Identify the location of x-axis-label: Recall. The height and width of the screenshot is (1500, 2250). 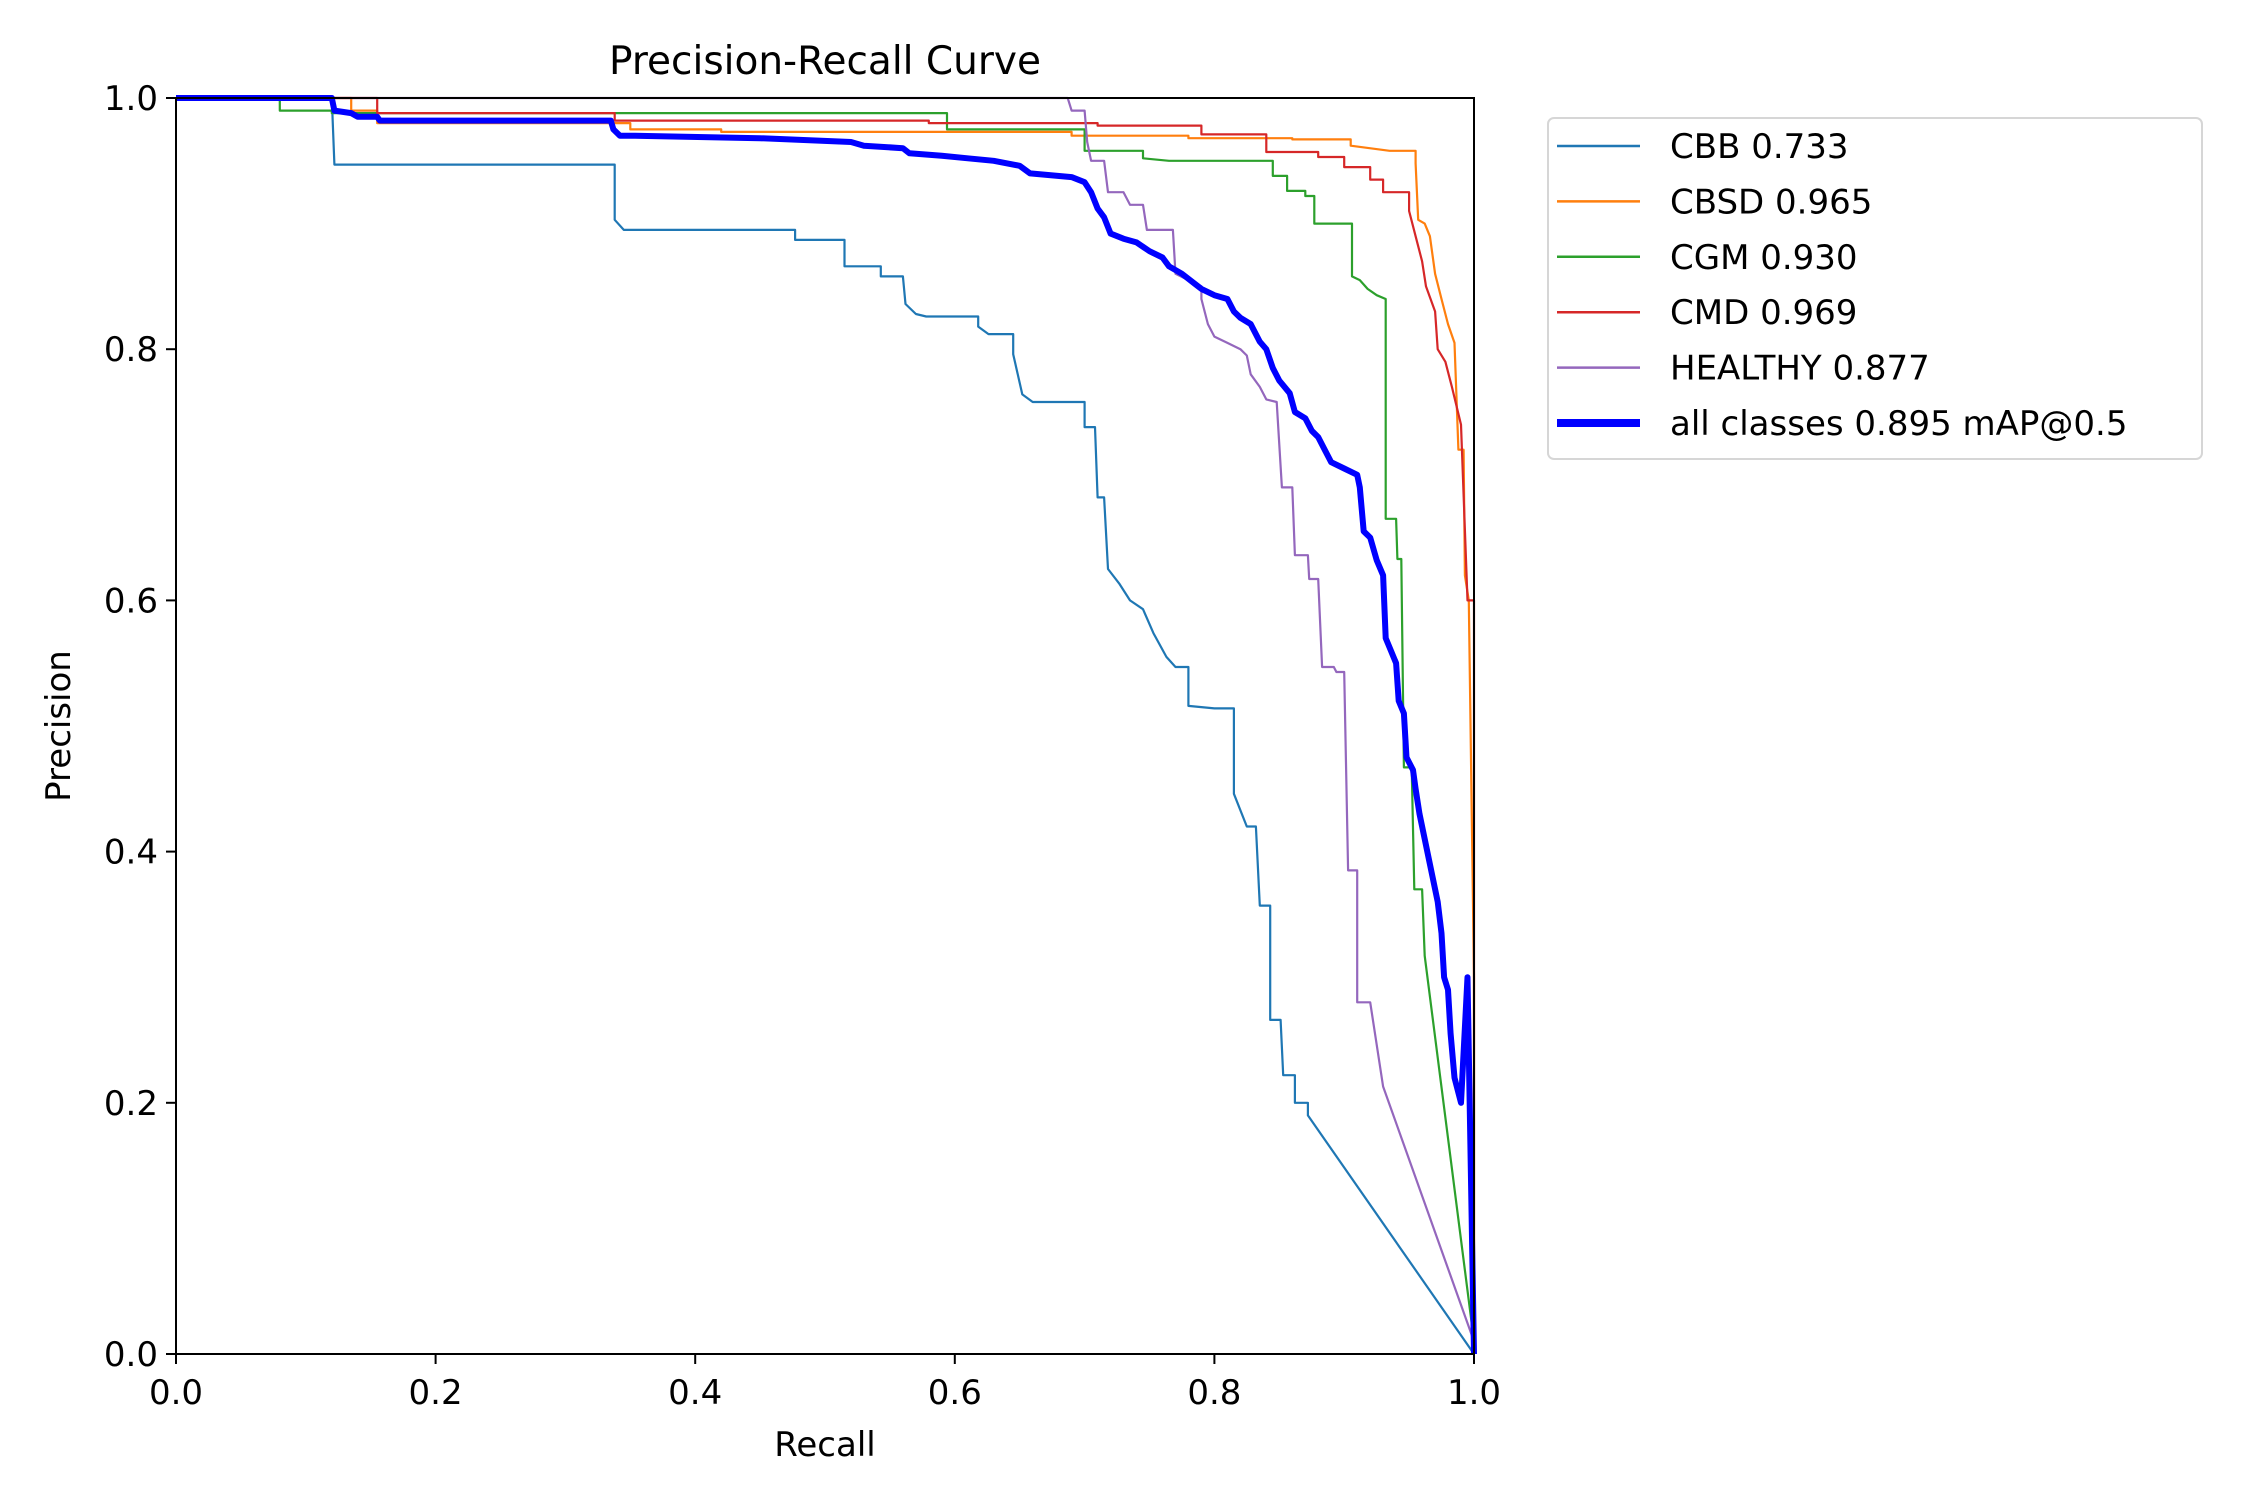
(824, 1445).